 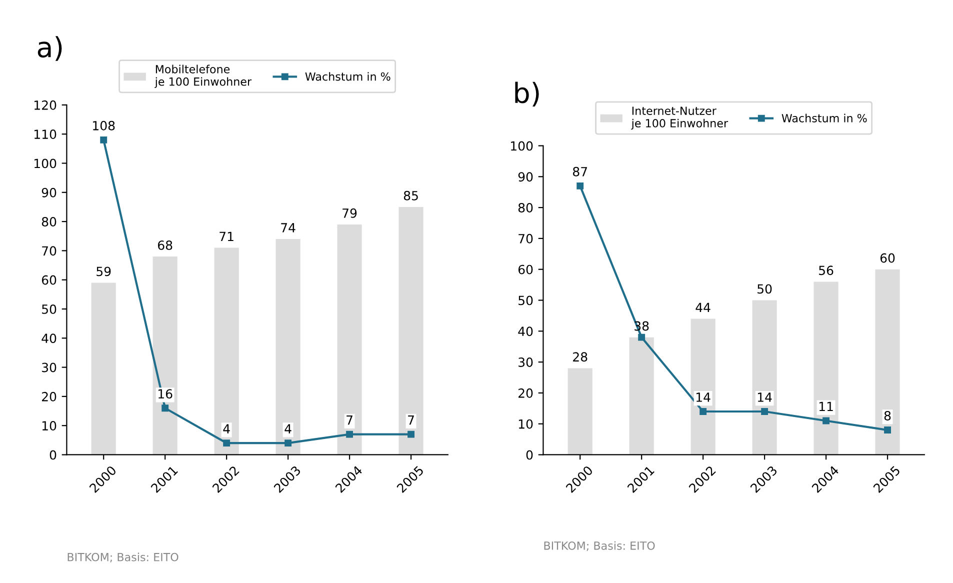 What do you see at coordinates (45, 135) in the screenshot?
I see `y-tick-label: 110` at bounding box center [45, 135].